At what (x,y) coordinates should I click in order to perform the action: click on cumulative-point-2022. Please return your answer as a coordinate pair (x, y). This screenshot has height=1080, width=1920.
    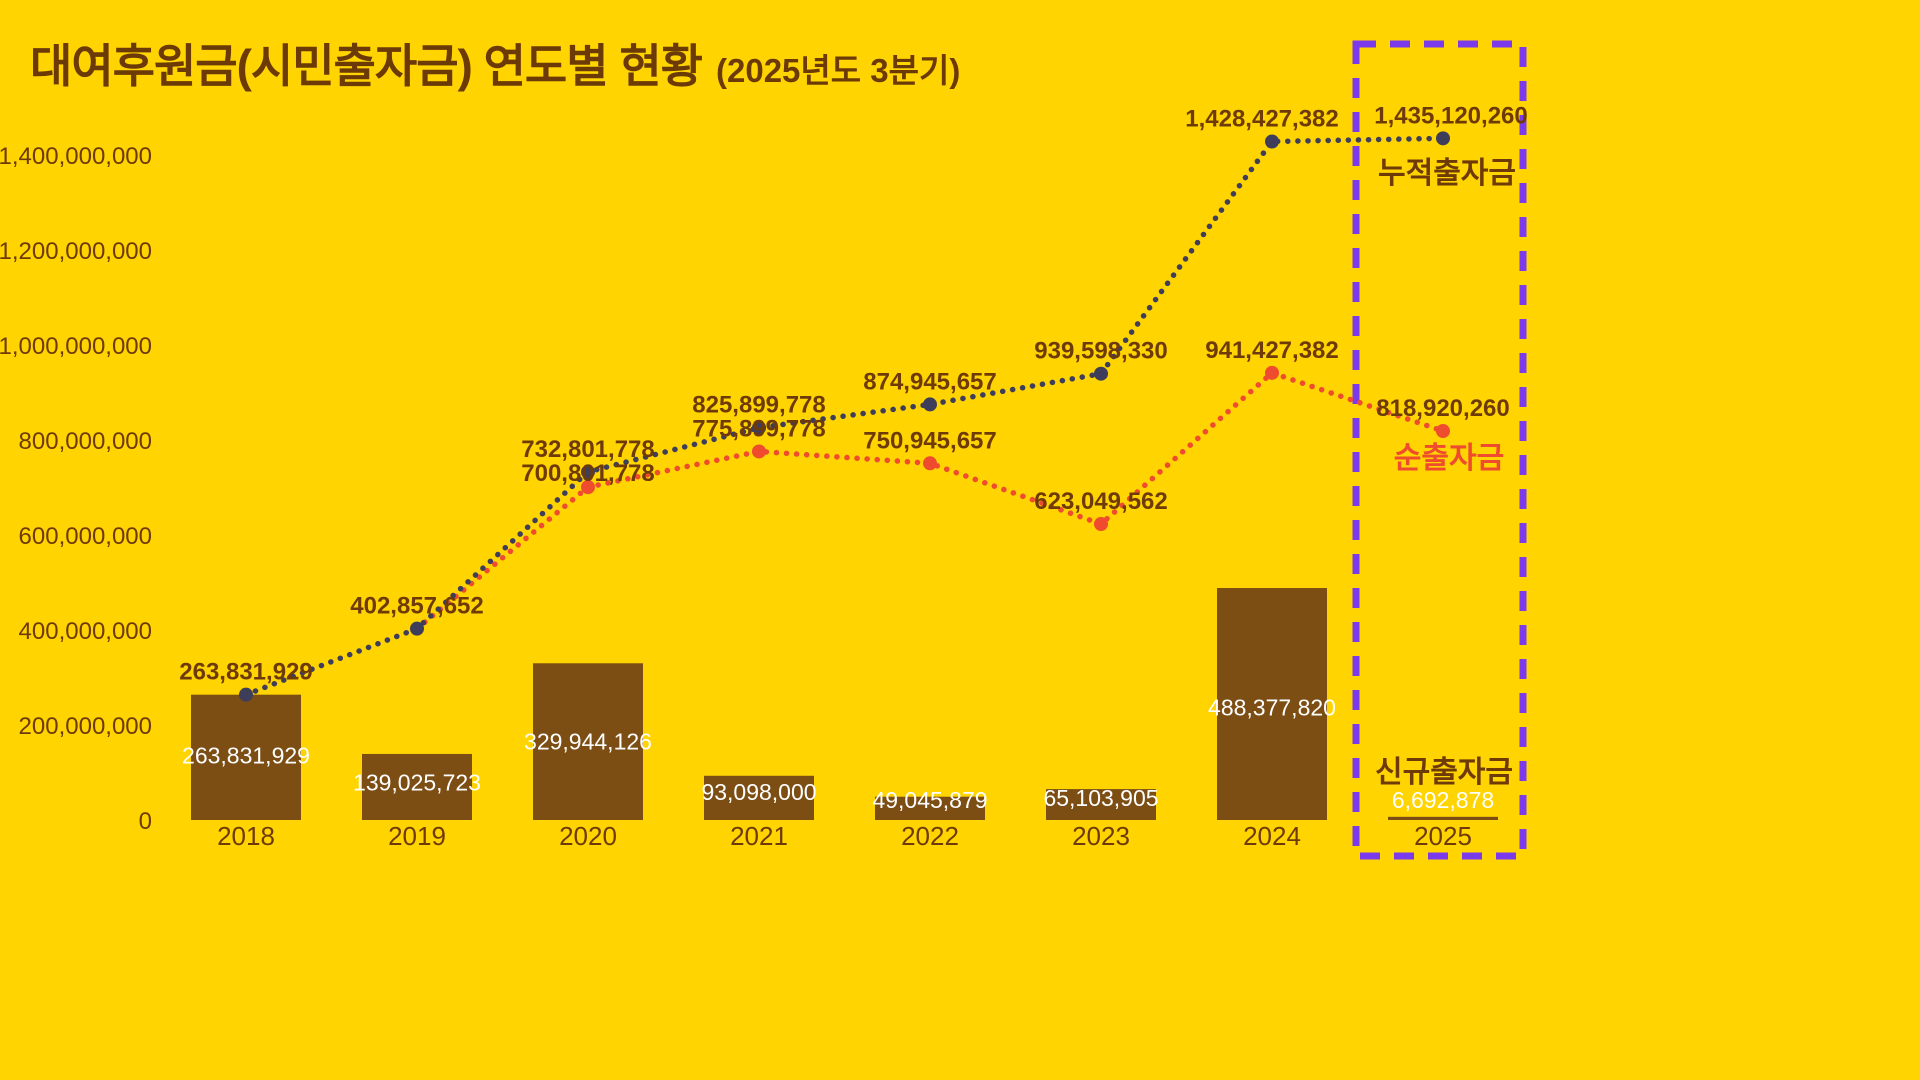
    Looking at the image, I should click on (930, 404).